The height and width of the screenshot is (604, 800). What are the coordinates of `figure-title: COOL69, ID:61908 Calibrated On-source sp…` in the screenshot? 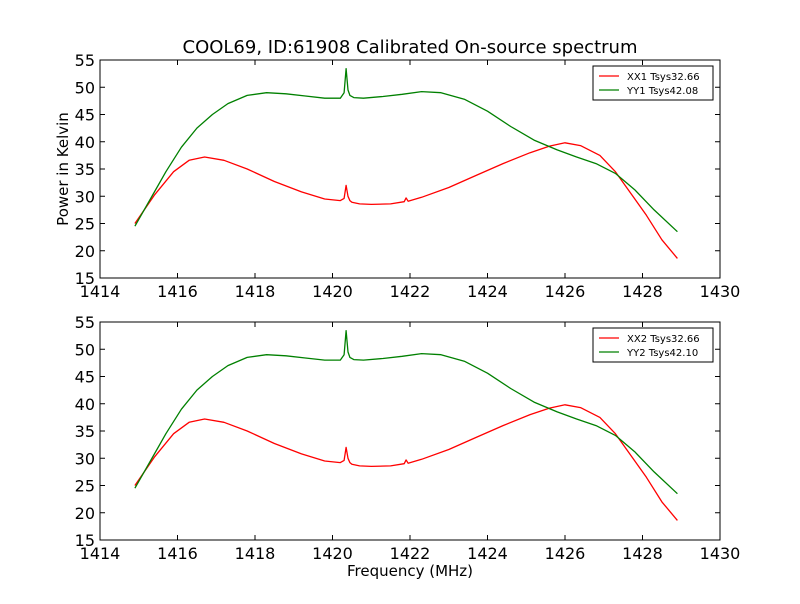 It's located at (410, 47).